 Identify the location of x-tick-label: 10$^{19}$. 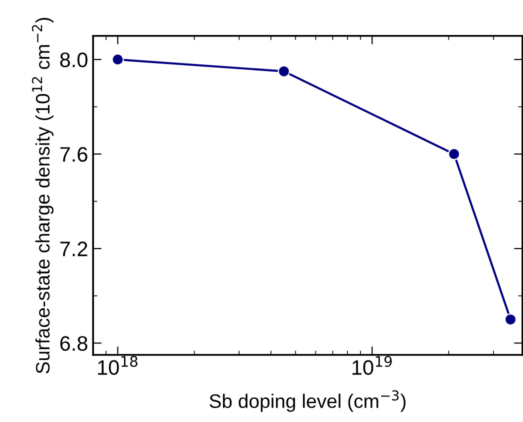
(372, 365).